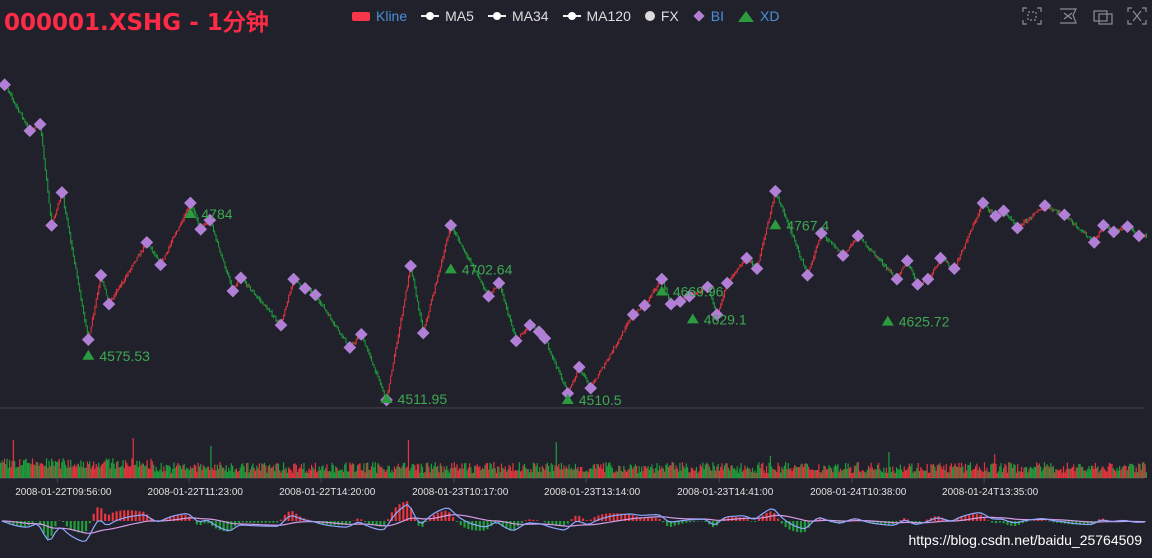  I want to click on legend-symbol-bi, so click(699, 16).